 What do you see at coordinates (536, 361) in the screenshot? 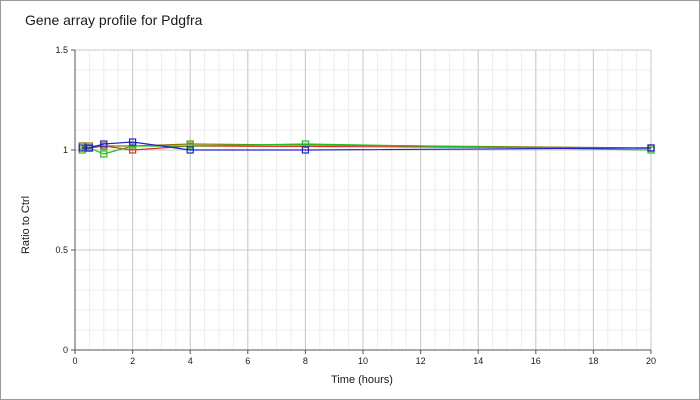
I see `x-tick-label: 16` at bounding box center [536, 361].